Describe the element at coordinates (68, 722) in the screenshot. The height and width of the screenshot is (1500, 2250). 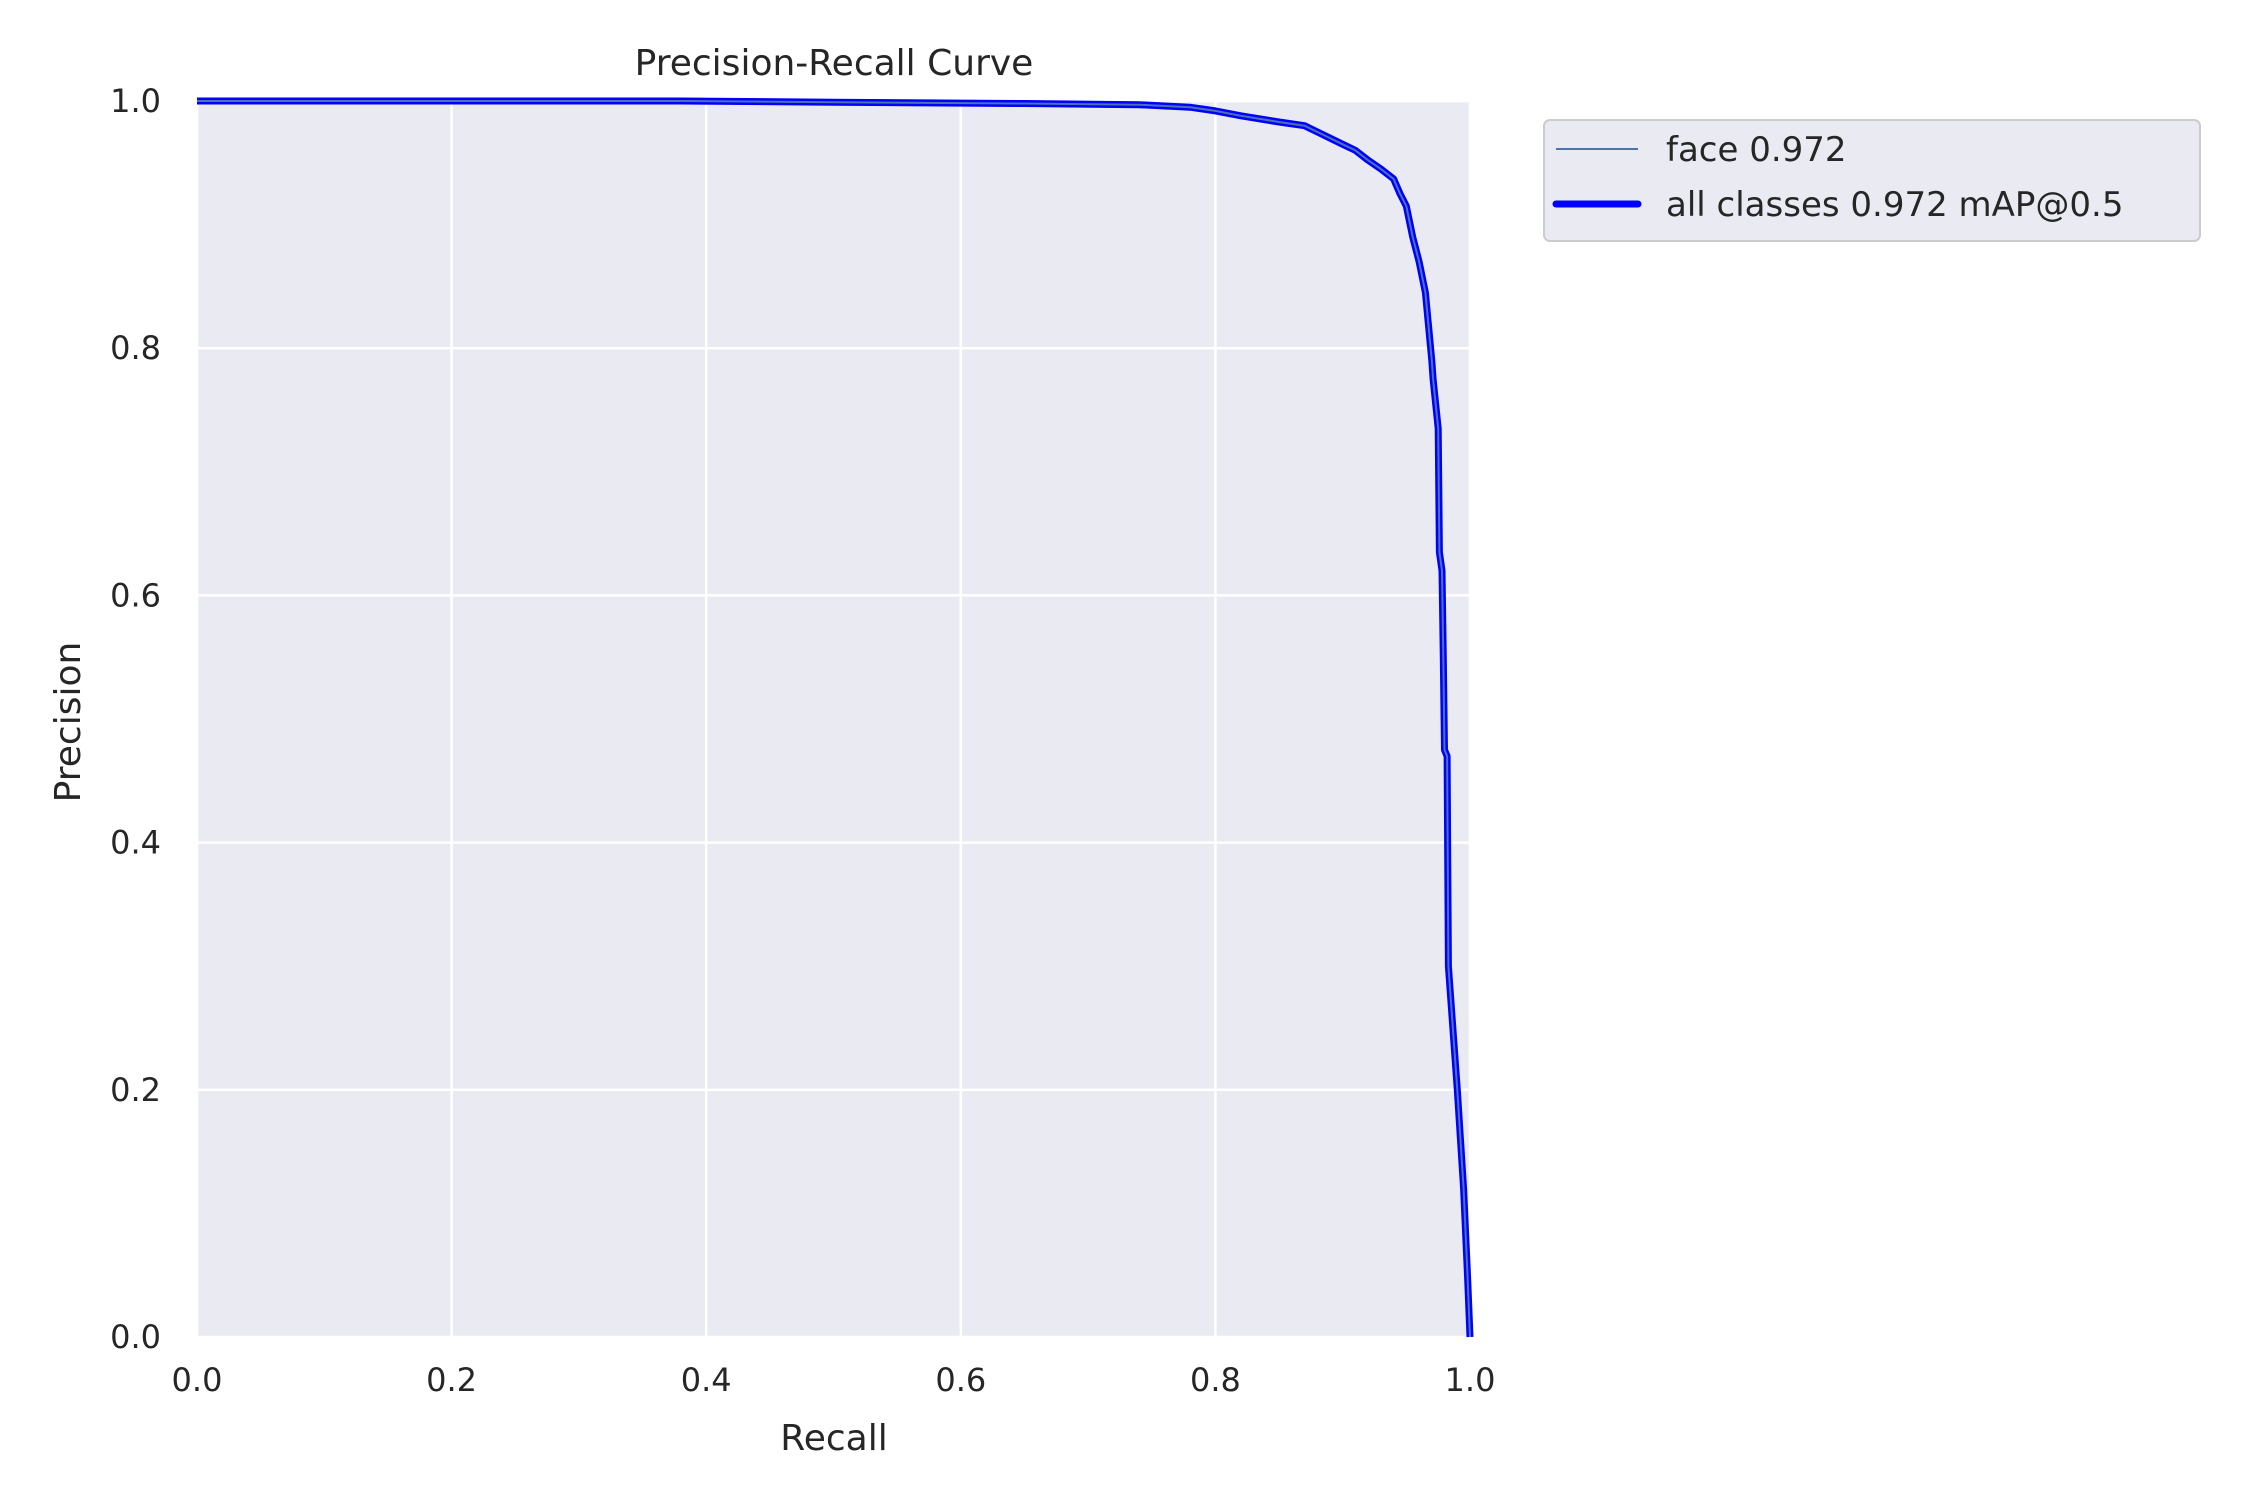
I see `y-axis-label: Precision` at that location.